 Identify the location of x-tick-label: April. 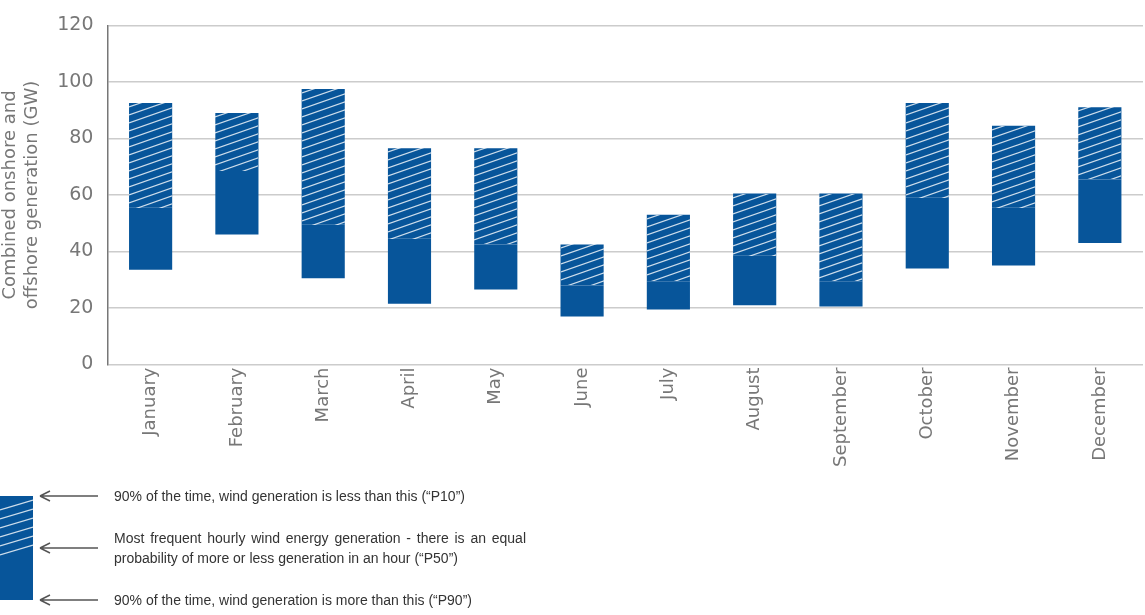
(408, 388).